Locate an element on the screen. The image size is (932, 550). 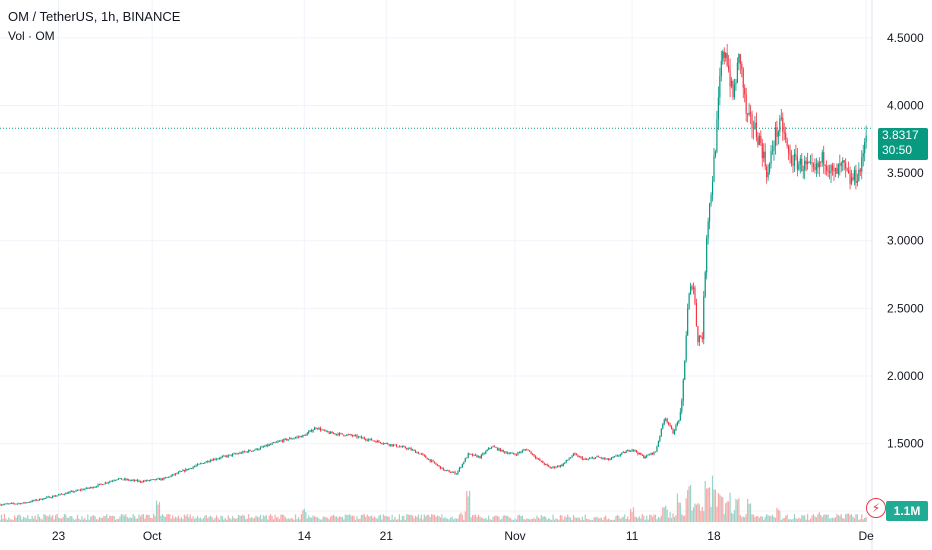
price-tick-label: 2.0000 is located at coordinates (905, 376).